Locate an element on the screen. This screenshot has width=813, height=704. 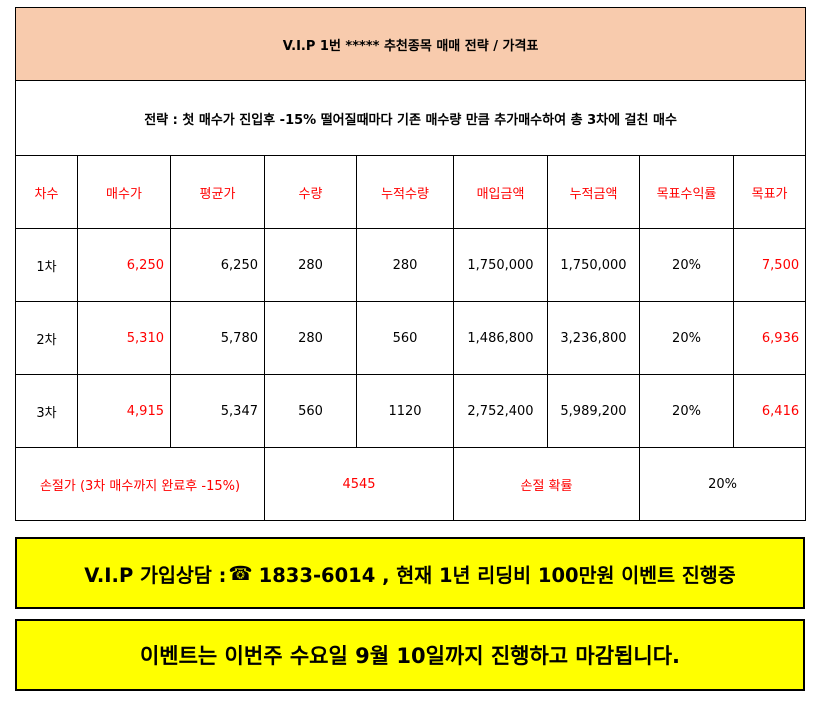
cell-target-price: 6,936 is located at coordinates (769, 338).